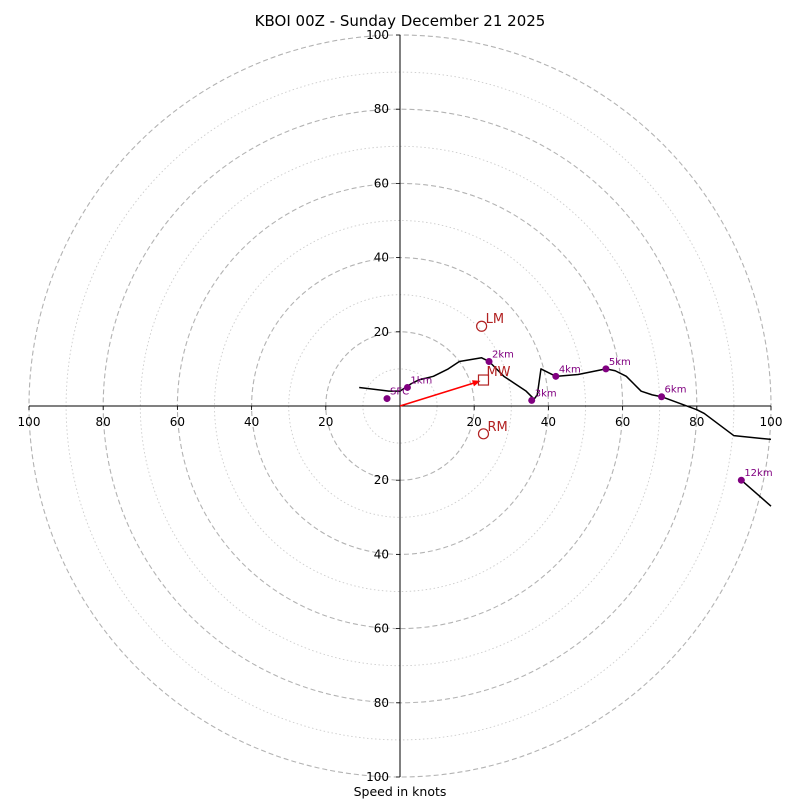 This screenshot has height=800, width=800. Describe the element at coordinates (620, 362) in the screenshot. I see `height-marker-label: 5km` at that location.